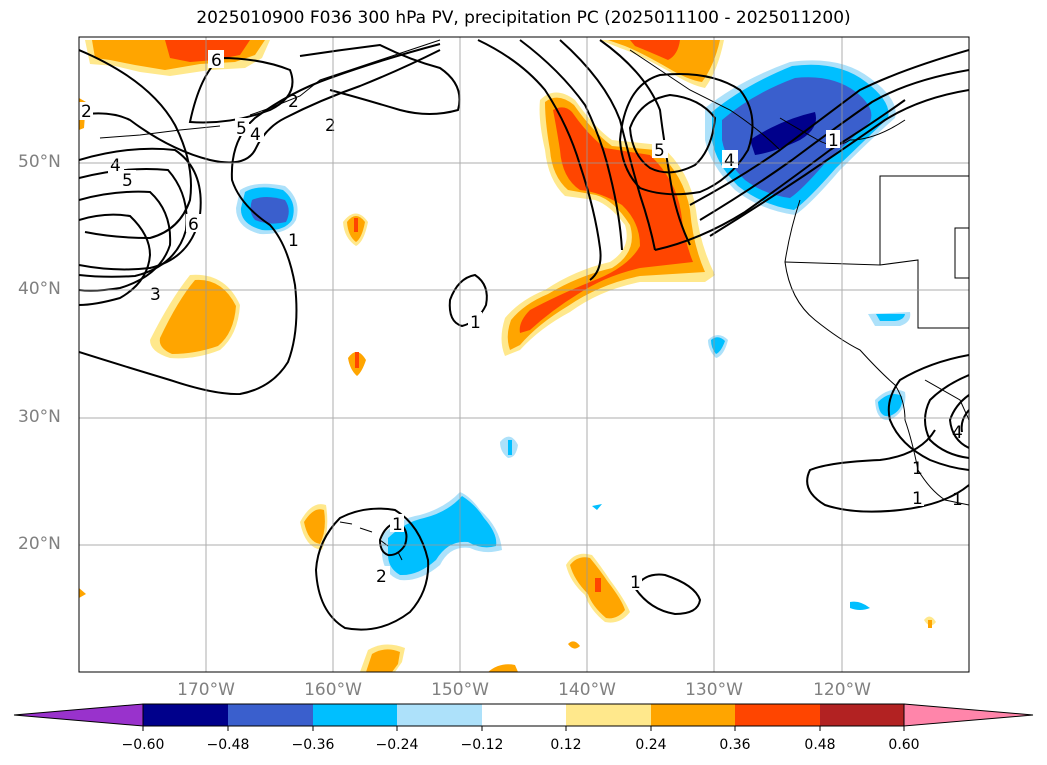  Describe the element at coordinates (39, 417) in the screenshot. I see `lat-label-30n: 30°N` at that location.